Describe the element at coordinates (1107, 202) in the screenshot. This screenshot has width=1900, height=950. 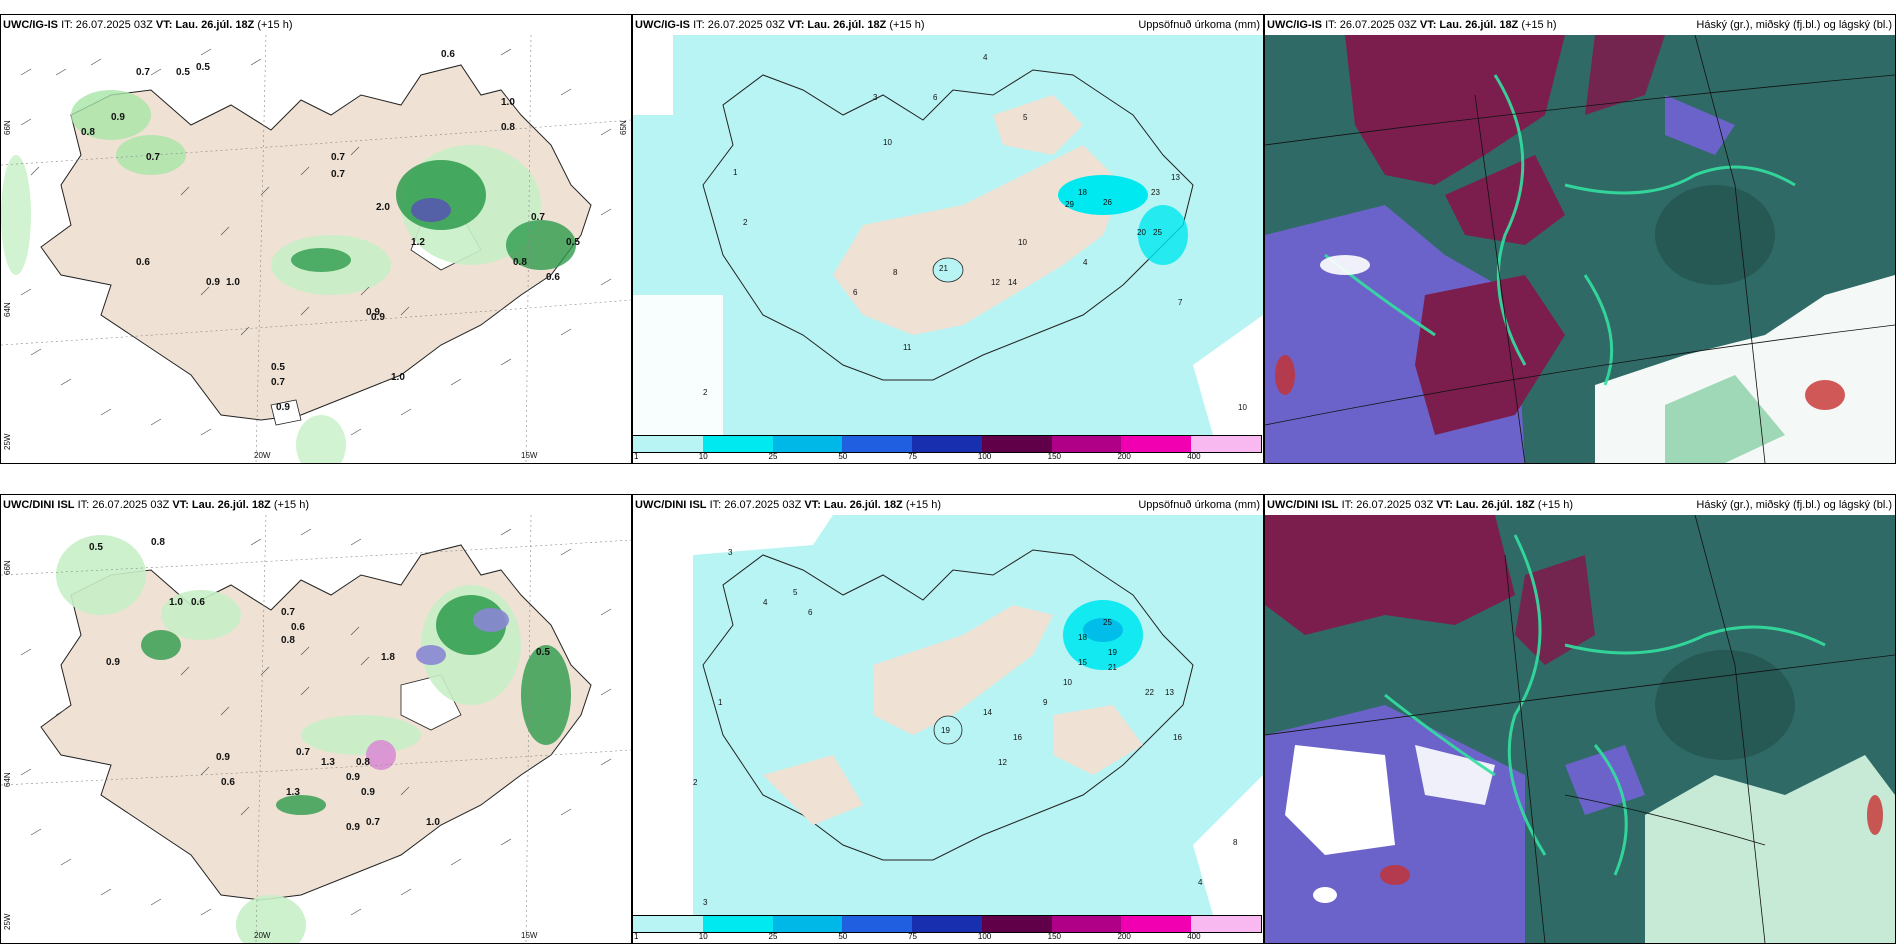
I see `svg-text: 26` at that location.